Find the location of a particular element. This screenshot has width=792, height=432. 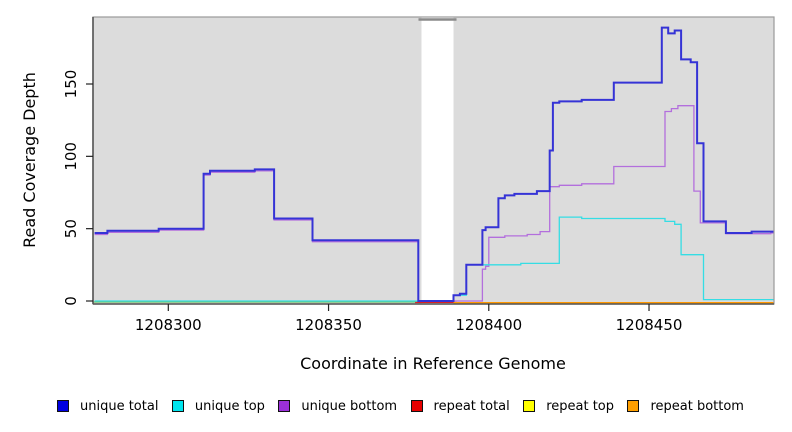

legend-item-unique-total: unique total is located at coordinates (107, 406).